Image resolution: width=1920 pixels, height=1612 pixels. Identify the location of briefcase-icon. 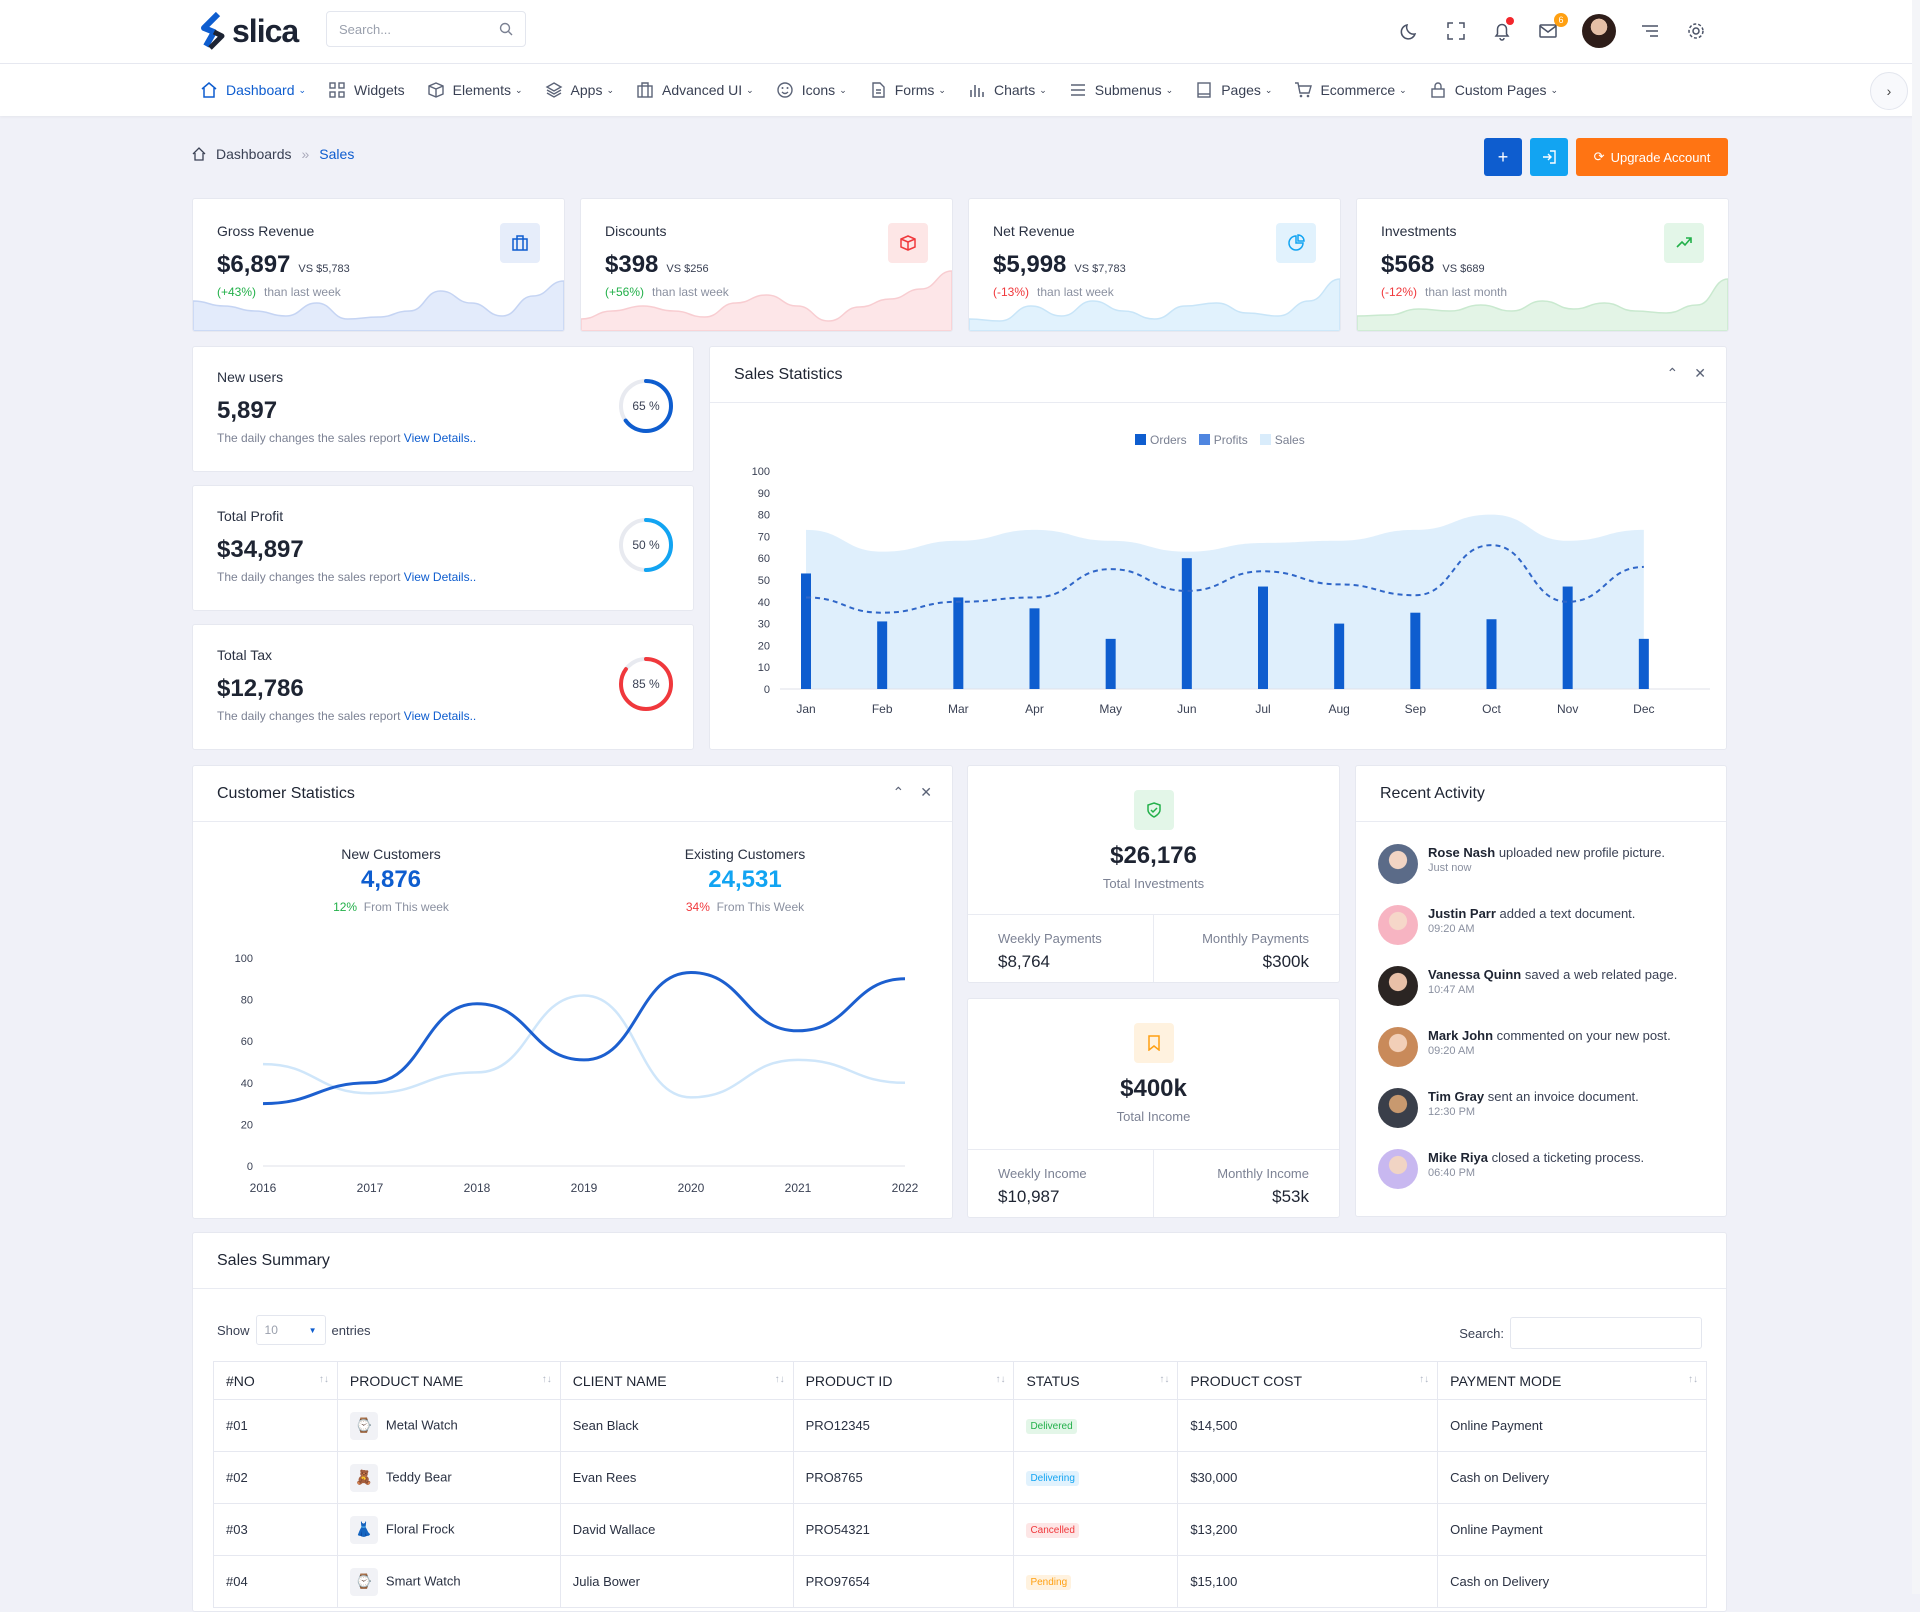
(645, 90).